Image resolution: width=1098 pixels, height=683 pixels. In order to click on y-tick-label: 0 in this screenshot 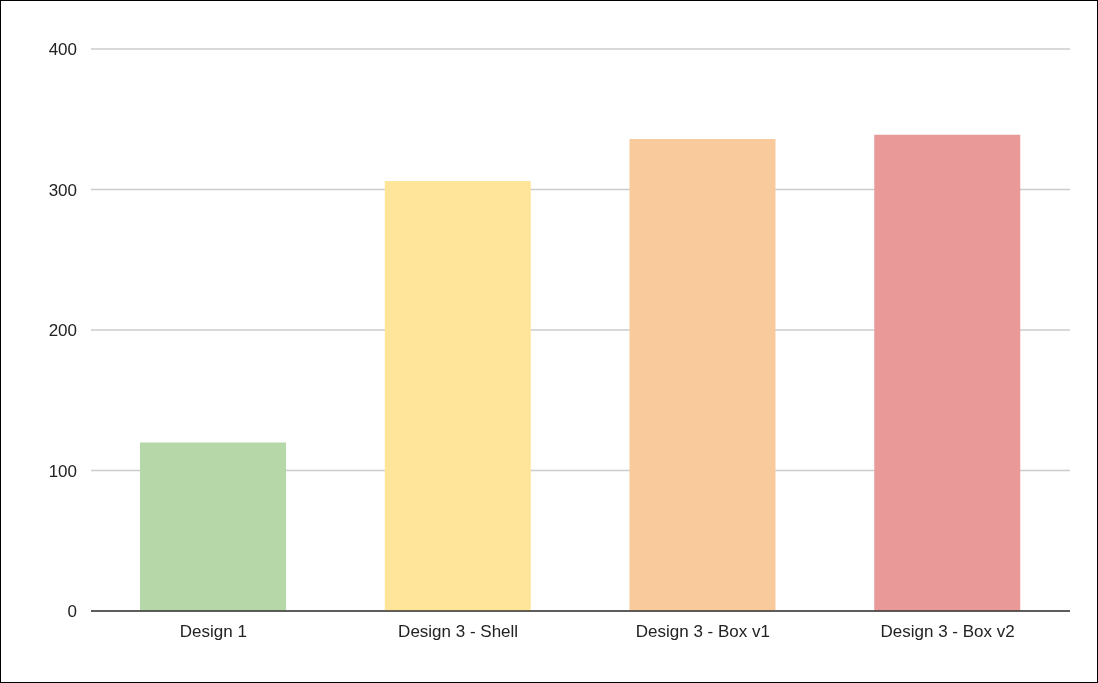, I will do `click(72, 612)`.